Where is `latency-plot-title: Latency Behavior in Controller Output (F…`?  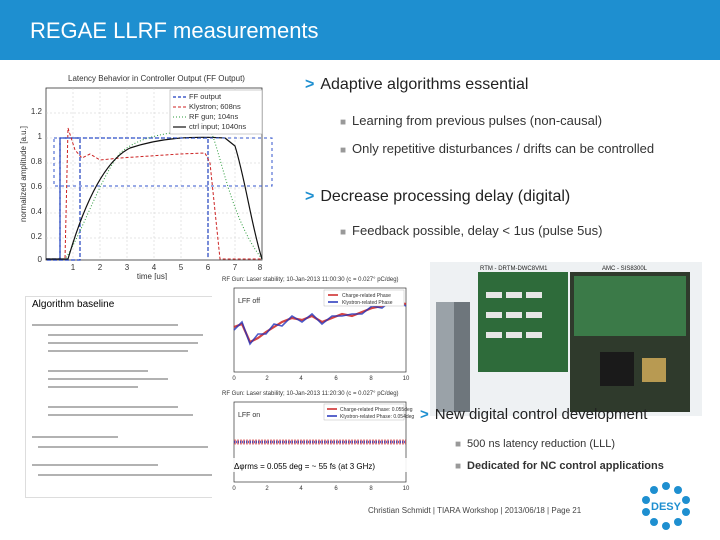
latency-plot-title: Latency Behavior in Controller Output (F… is located at coordinates (156, 78).